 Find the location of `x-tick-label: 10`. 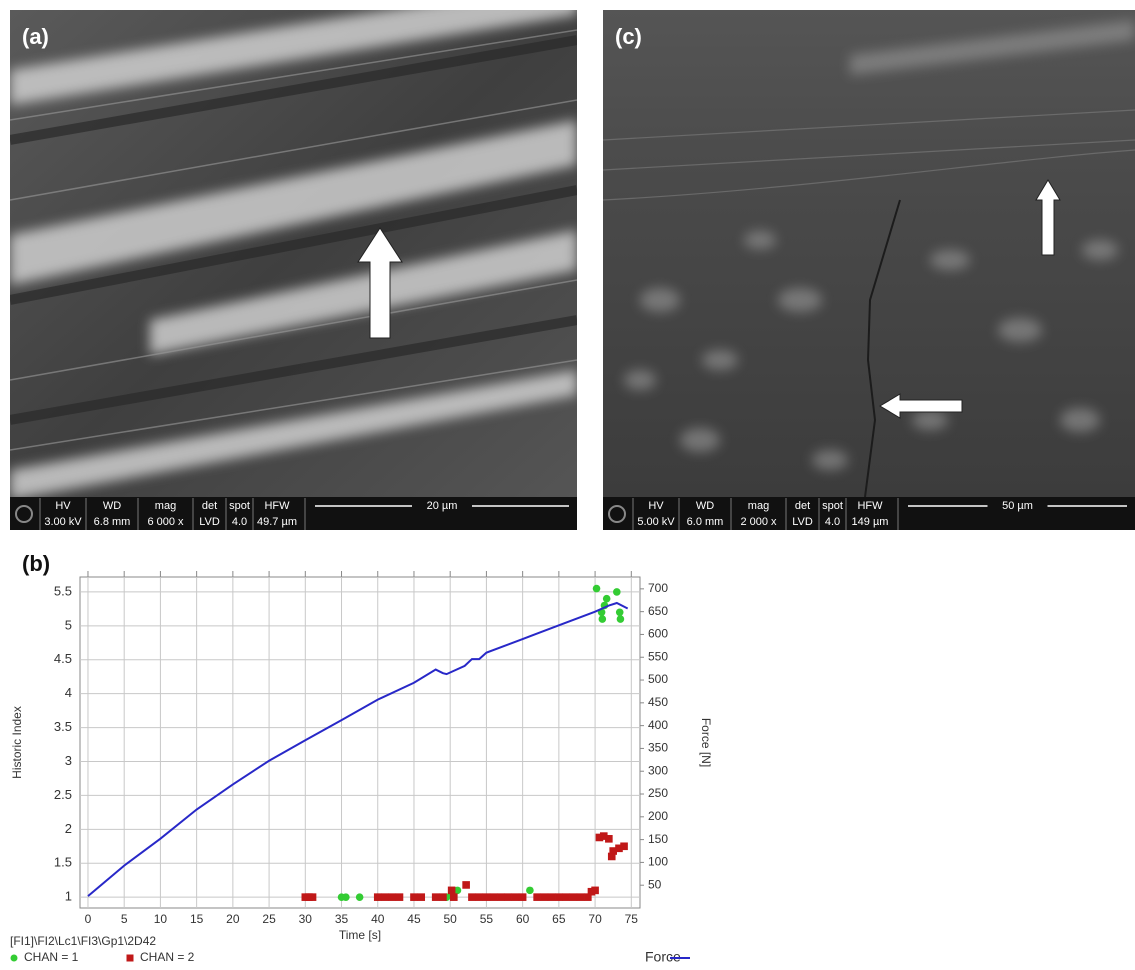

x-tick-label: 10 is located at coordinates (161, 919).